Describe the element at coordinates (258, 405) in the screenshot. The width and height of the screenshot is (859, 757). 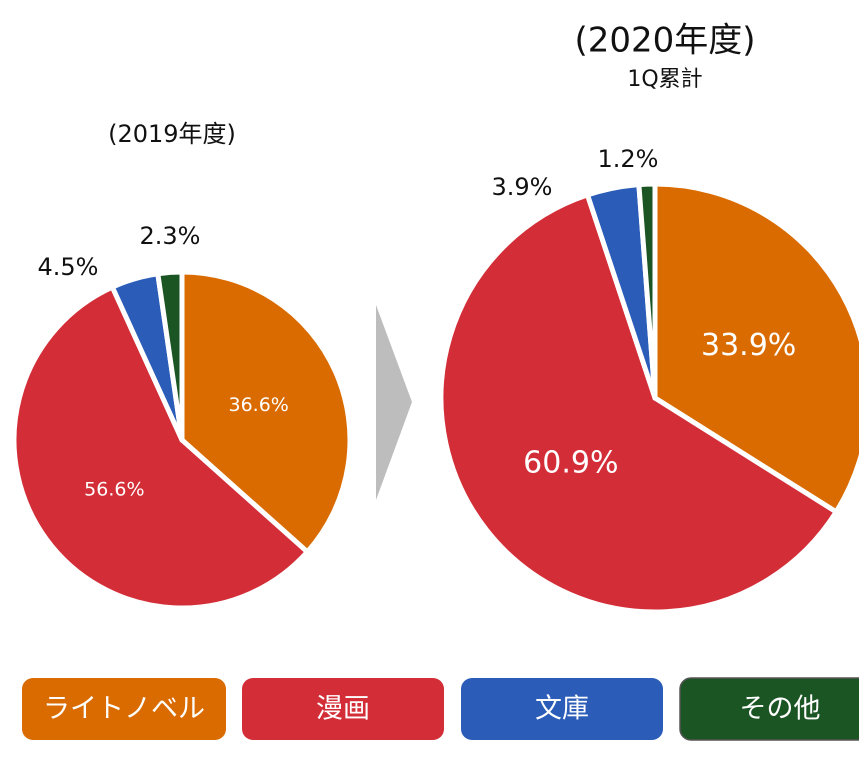
I see `slice-label: 36.6%` at that location.